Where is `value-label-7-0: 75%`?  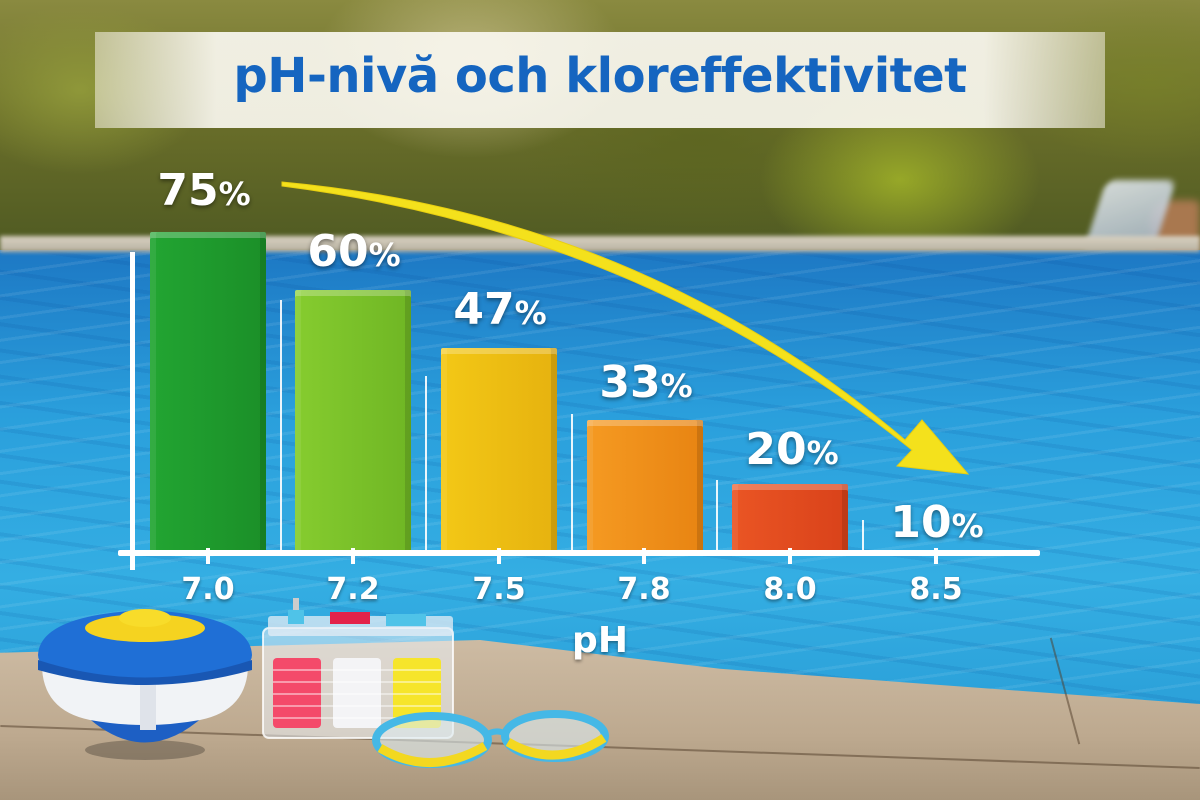 value-label-7-0: 75% is located at coordinates (204, 190).